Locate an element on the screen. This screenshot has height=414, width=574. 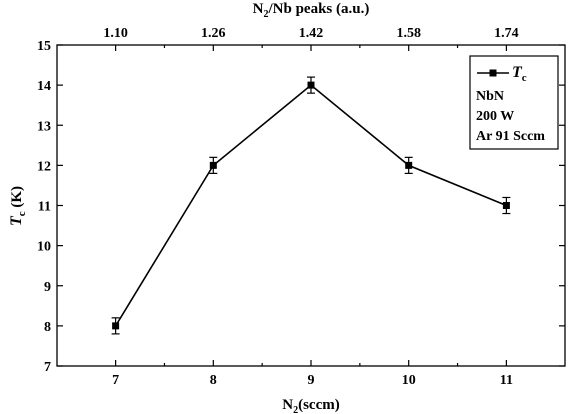
y-tick-label: 11 is located at coordinates (44, 207).